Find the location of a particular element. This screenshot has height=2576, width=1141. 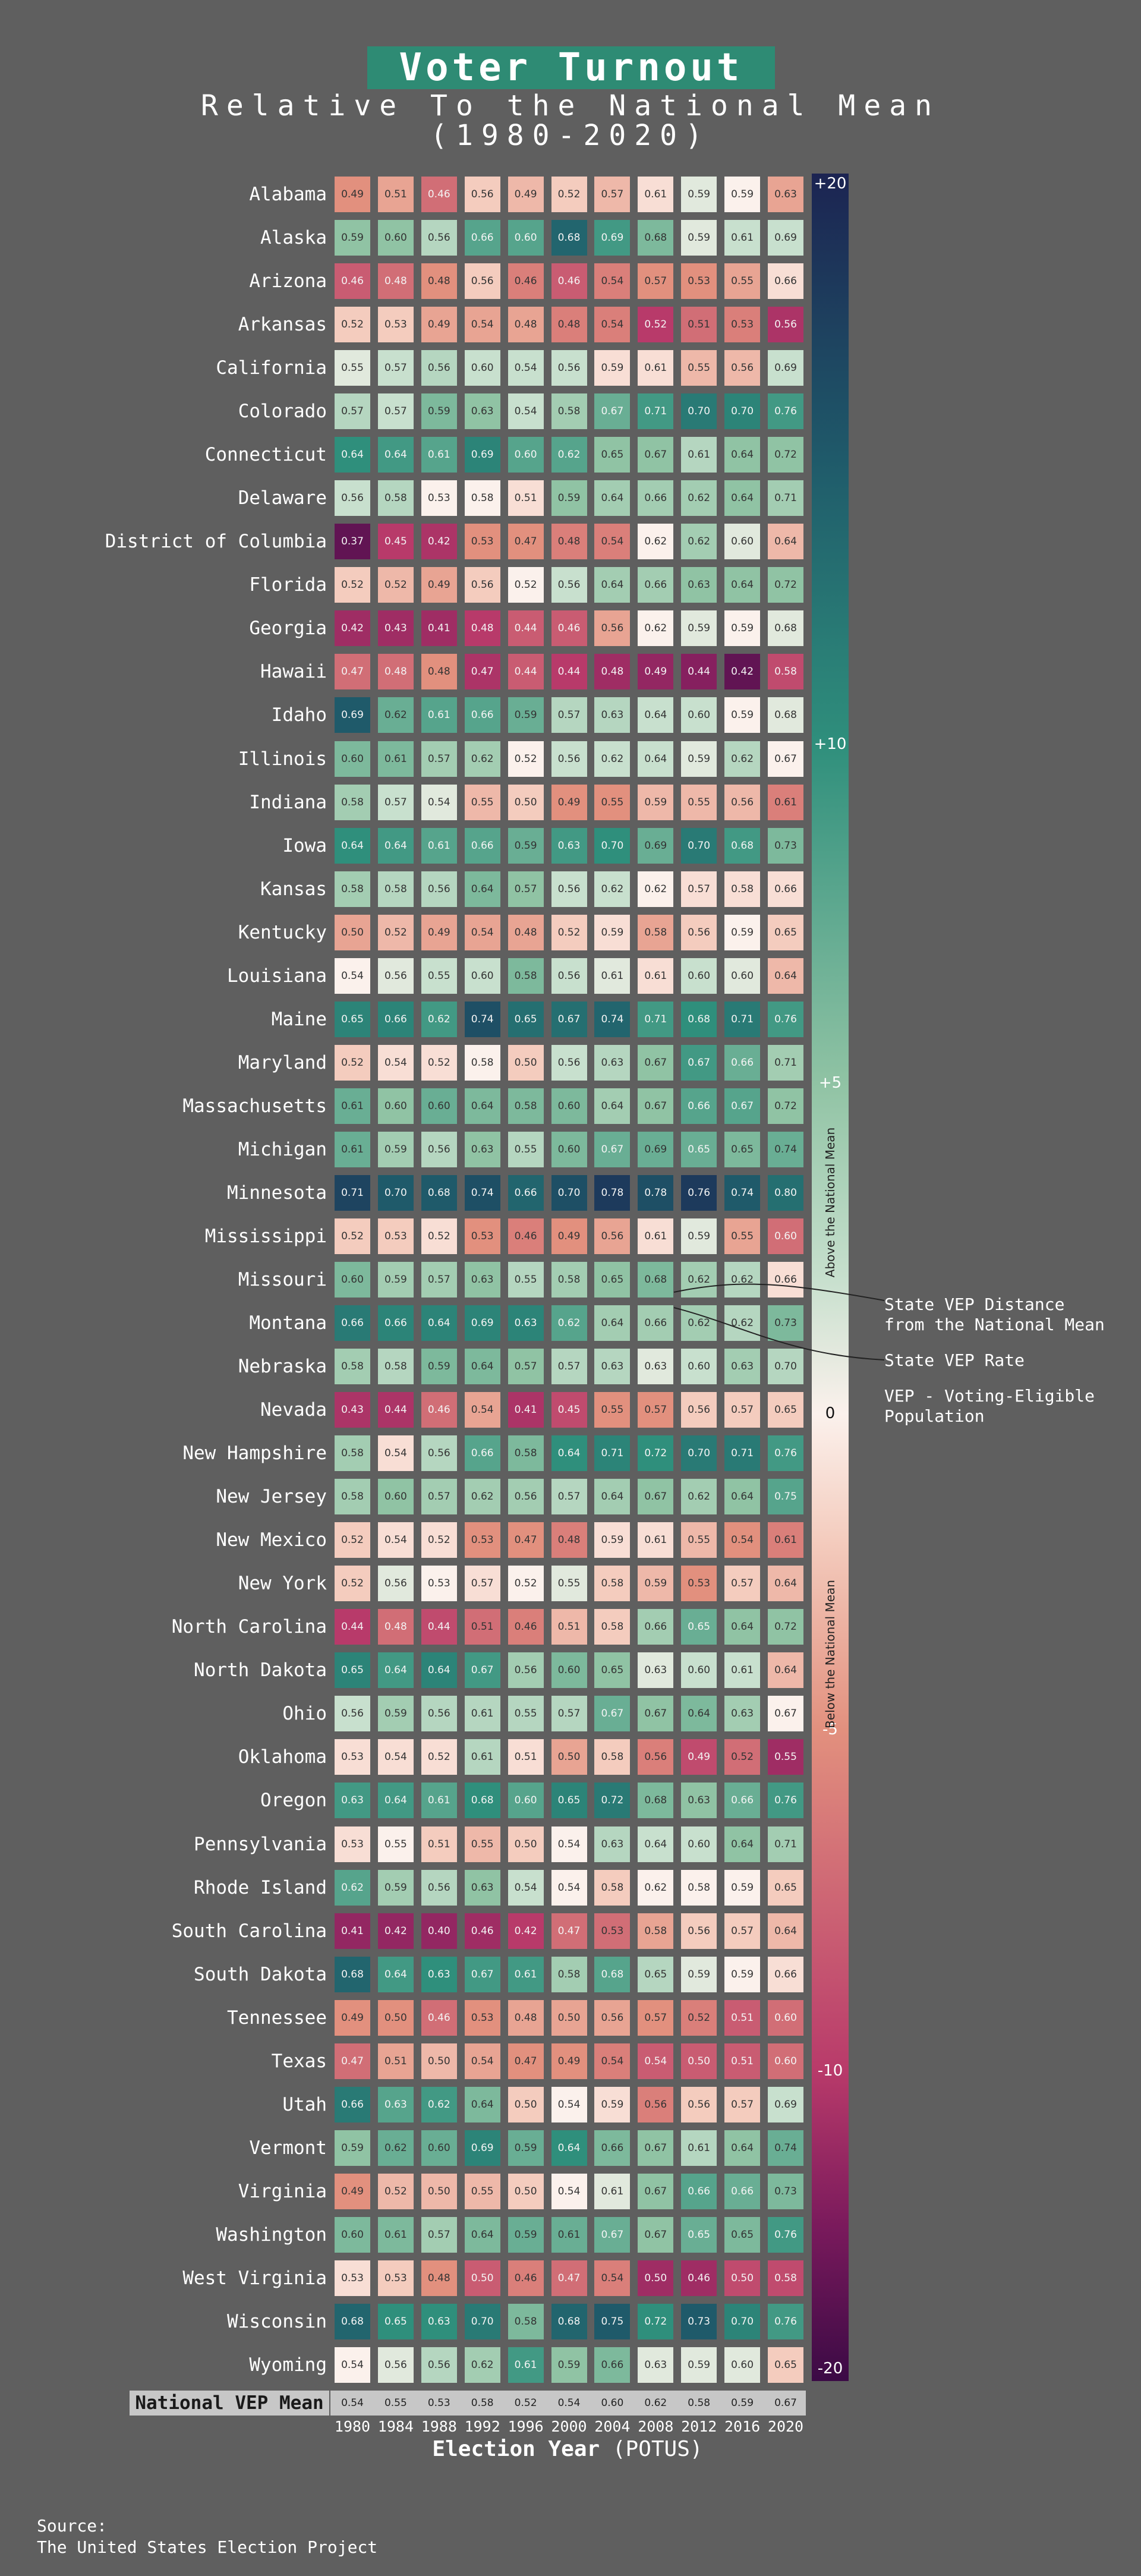

heatmap-cell: 0.49 is located at coordinates (569, 1236).